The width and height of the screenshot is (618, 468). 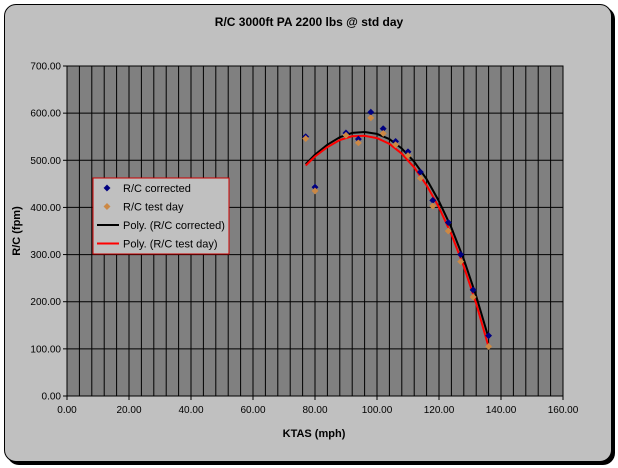 I want to click on x-tick-label: 40.00, so click(x=190, y=410).